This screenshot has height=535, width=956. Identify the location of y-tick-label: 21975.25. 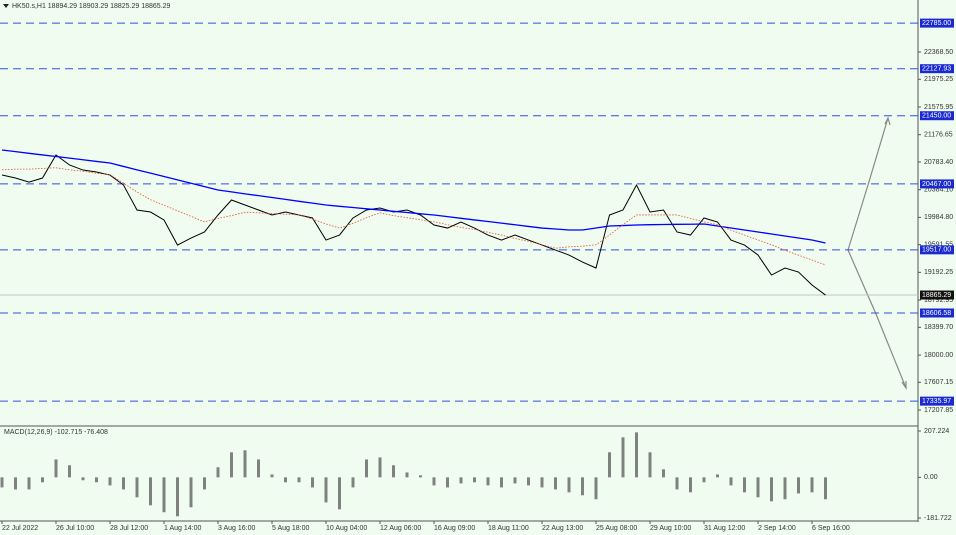
(938, 79).